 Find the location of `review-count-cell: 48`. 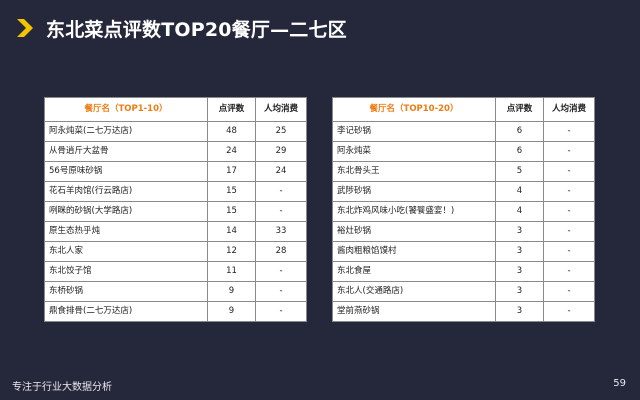

review-count-cell: 48 is located at coordinates (231, 131).